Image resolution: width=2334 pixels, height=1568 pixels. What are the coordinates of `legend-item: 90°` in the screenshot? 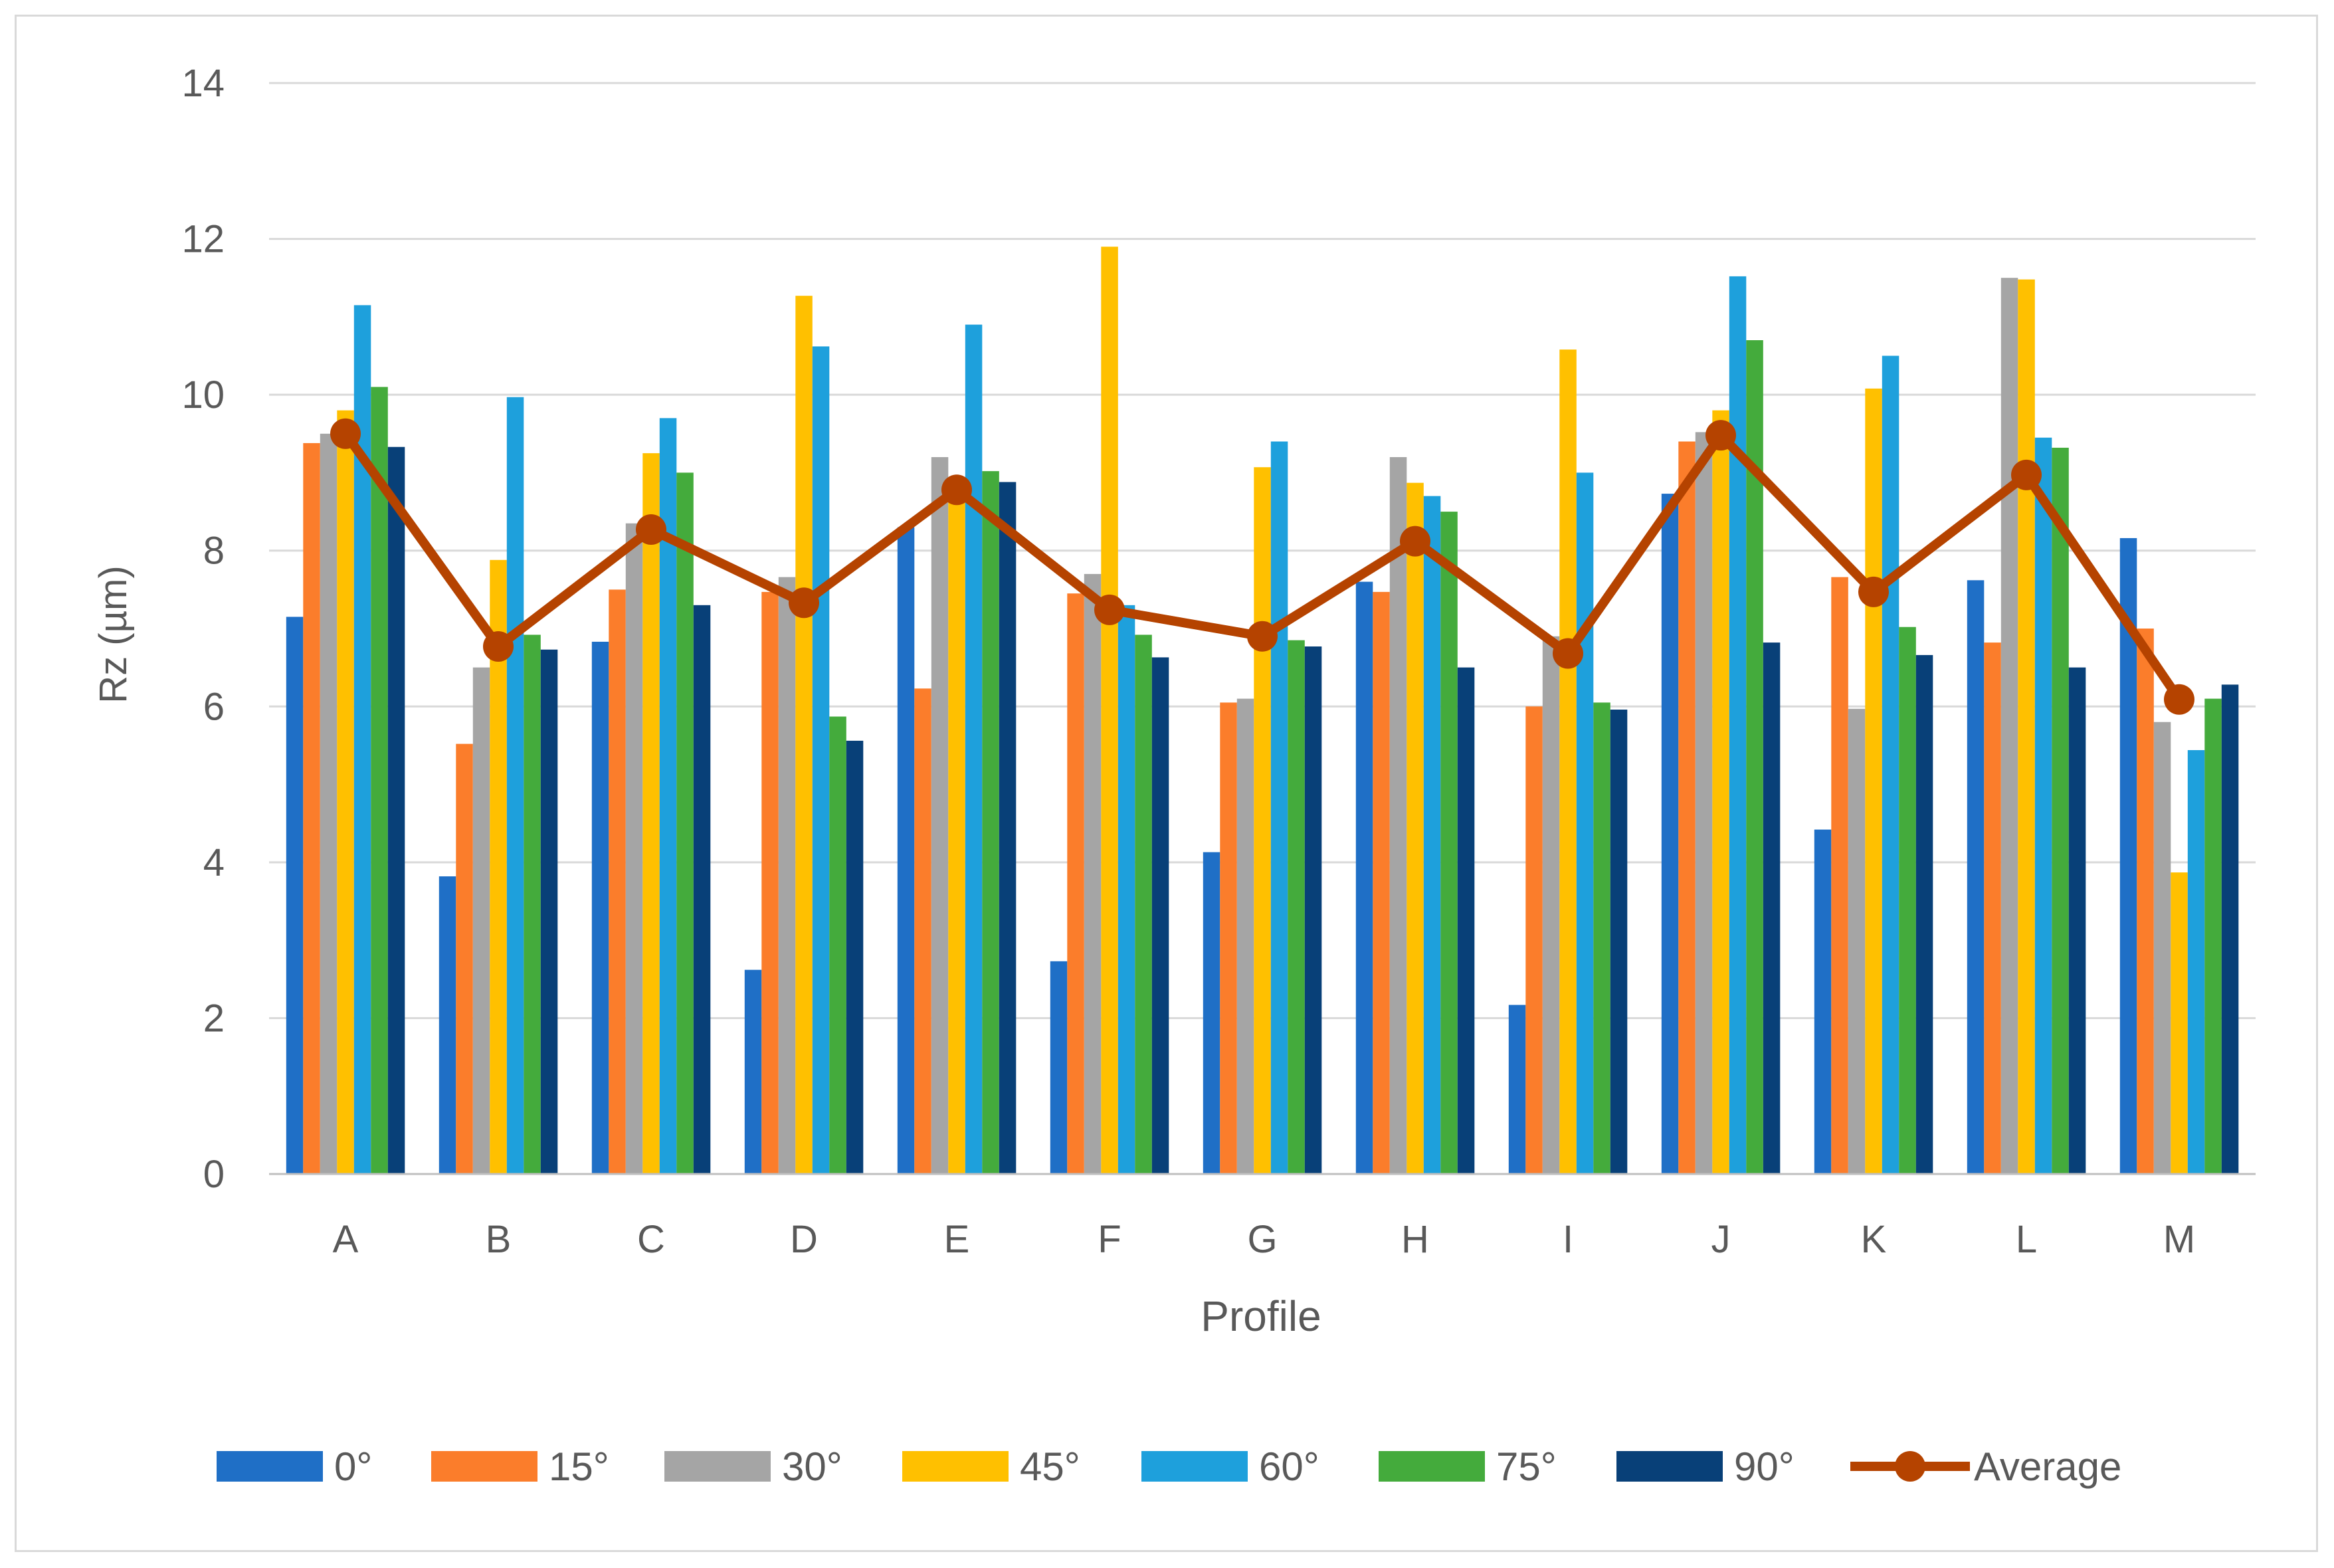 It's located at (1705, 1466).